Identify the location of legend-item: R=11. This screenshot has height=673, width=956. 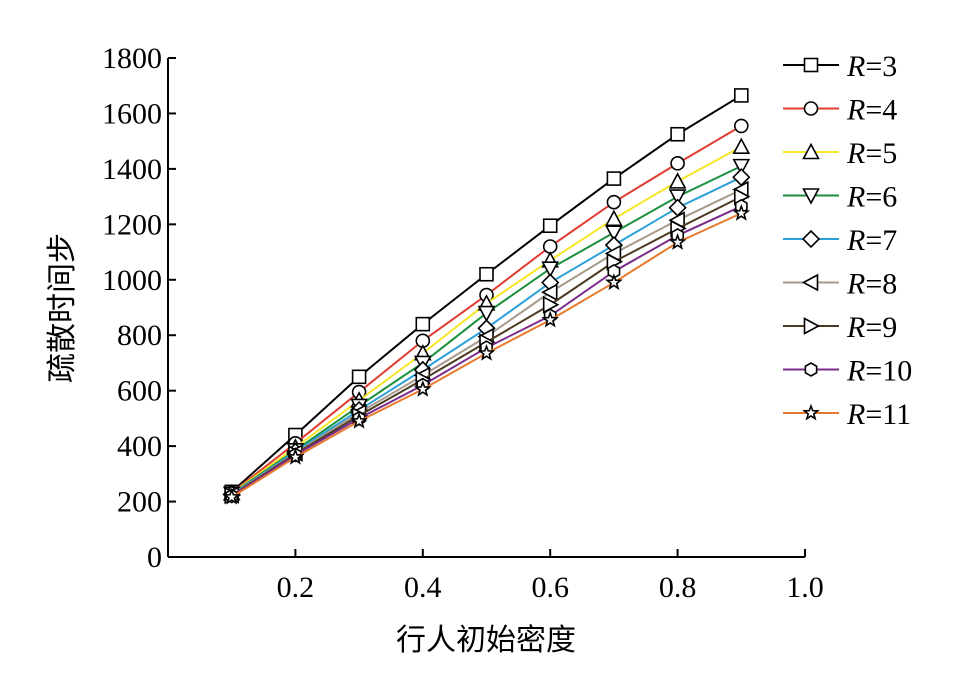
(847, 414).